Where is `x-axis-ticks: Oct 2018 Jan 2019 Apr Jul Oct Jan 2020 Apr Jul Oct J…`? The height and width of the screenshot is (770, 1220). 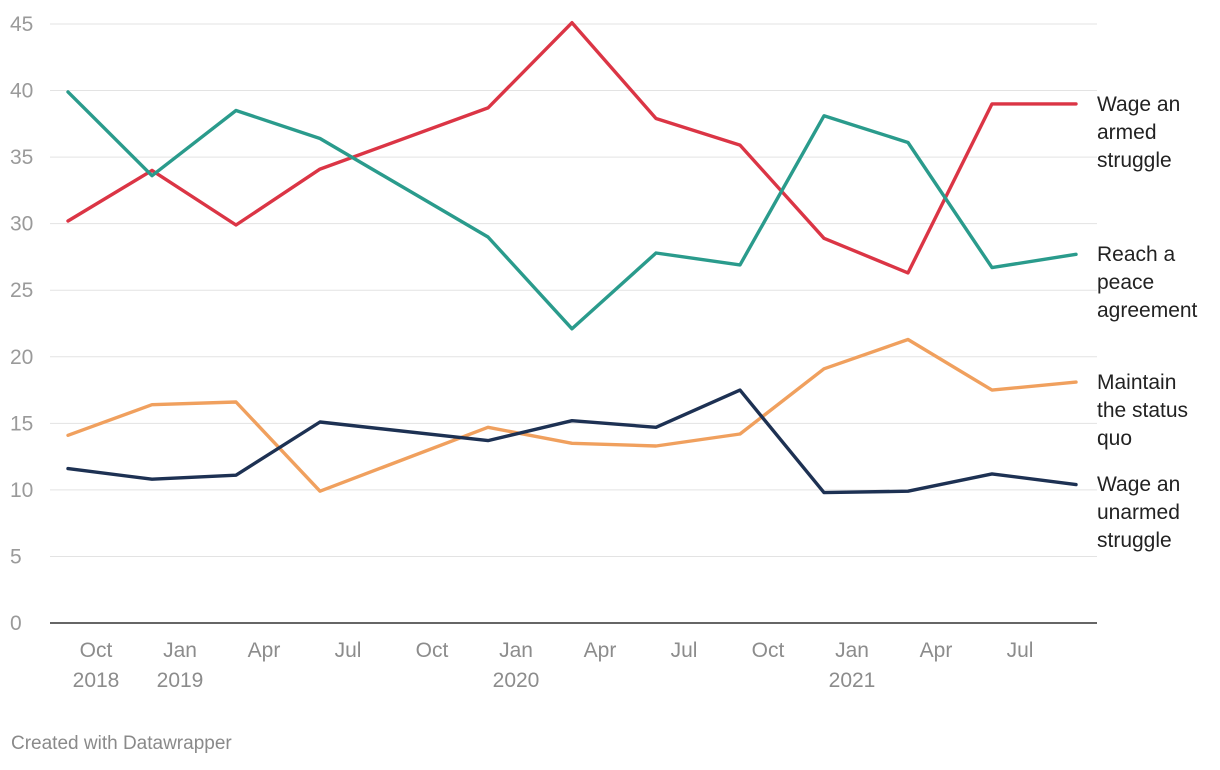 x-axis-ticks: Oct 2018 Jan 2019 Apr Jul Oct Jan 2020 Apr Jul Oct J… is located at coordinates (553, 665).